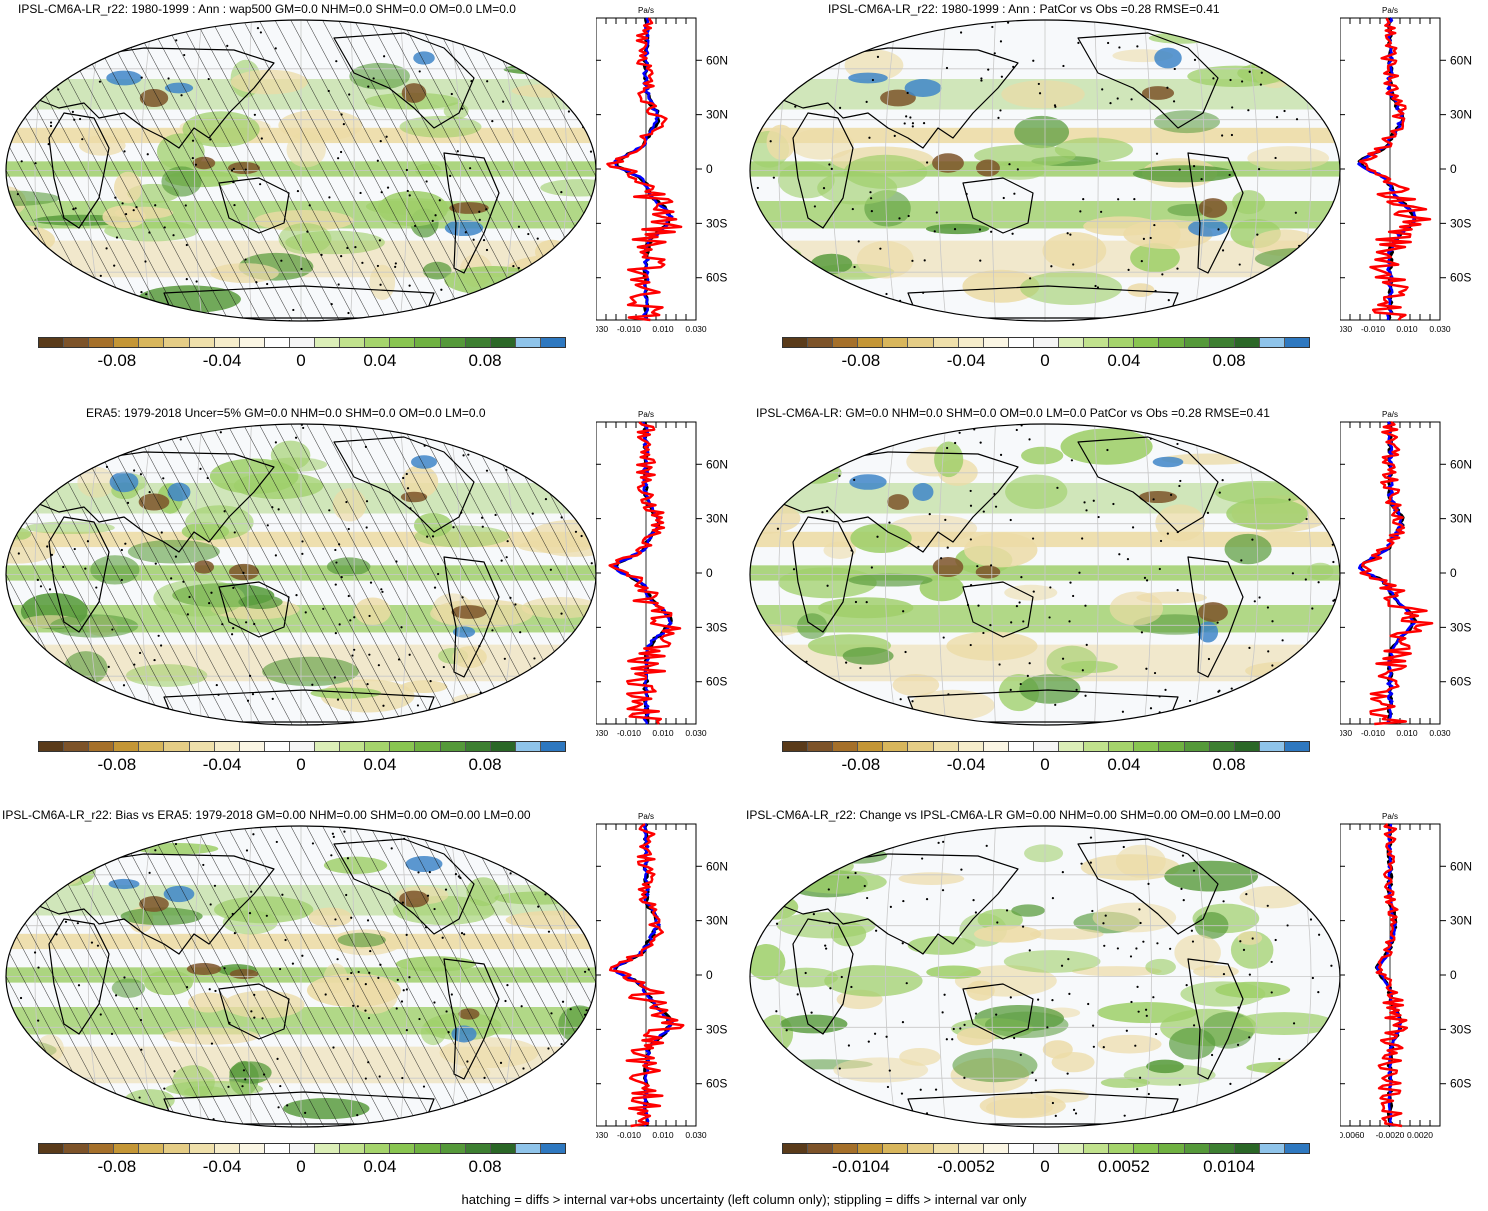 This screenshot has width=1488, height=1211. I want to click on colorbar-tick-label: 0.08, so click(1229, 360).